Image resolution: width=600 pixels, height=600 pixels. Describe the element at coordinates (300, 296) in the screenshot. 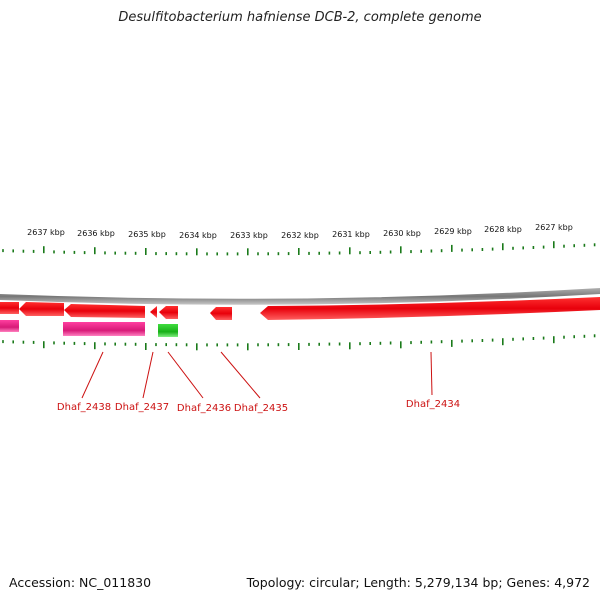

I see `genome-backbone` at that location.